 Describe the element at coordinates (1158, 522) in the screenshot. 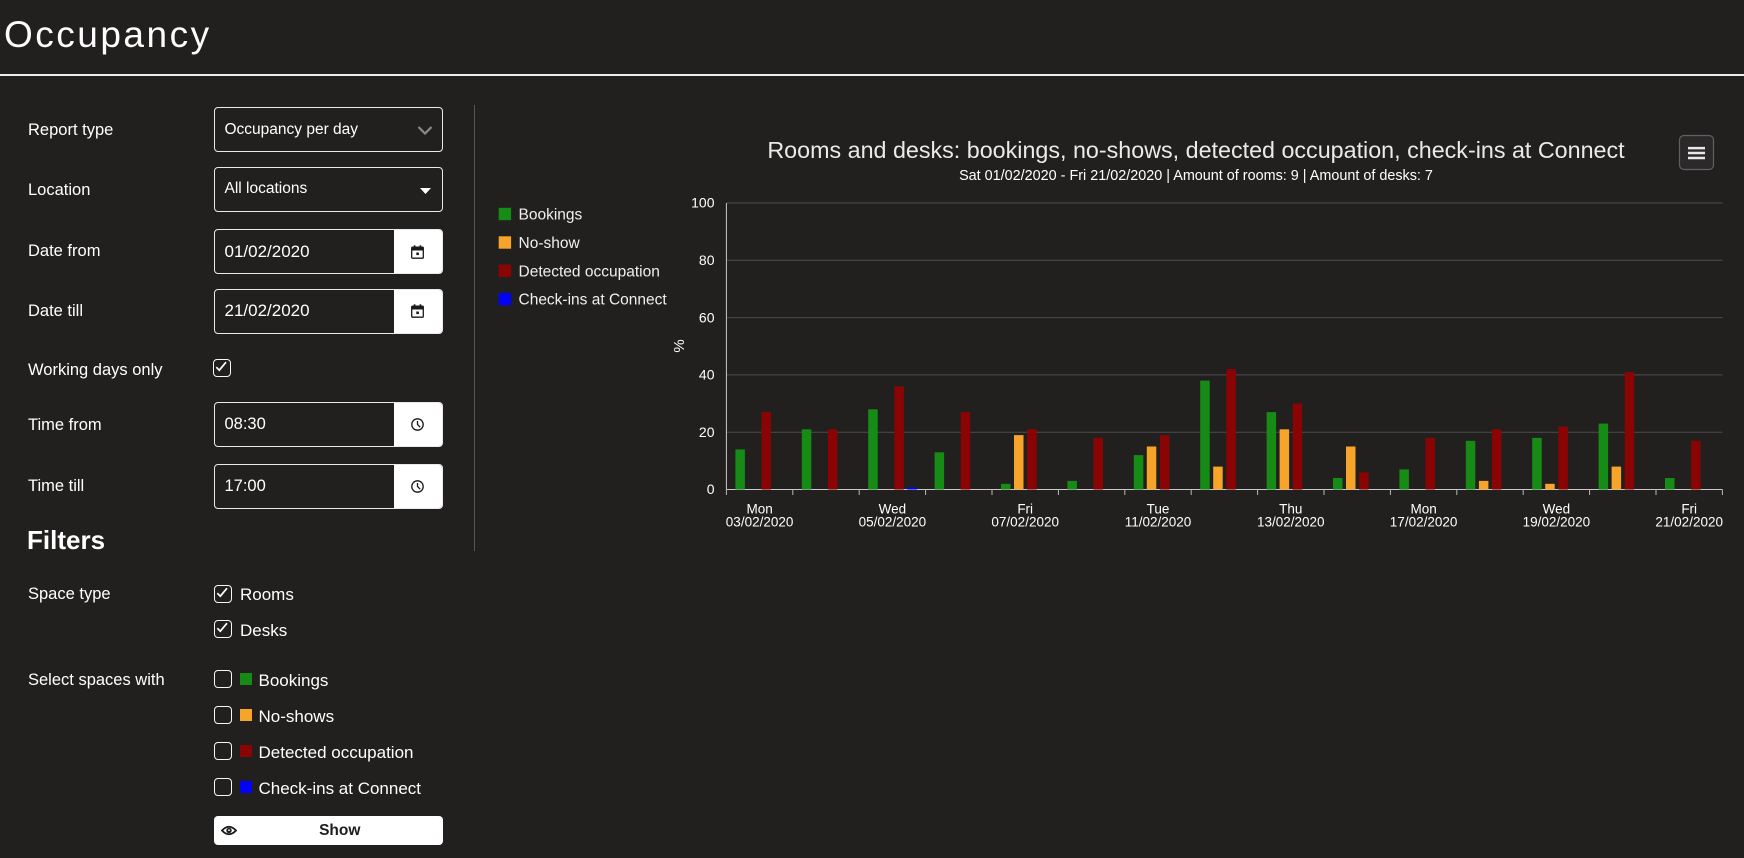

I see `svg-text: 11/02/2020` at that location.